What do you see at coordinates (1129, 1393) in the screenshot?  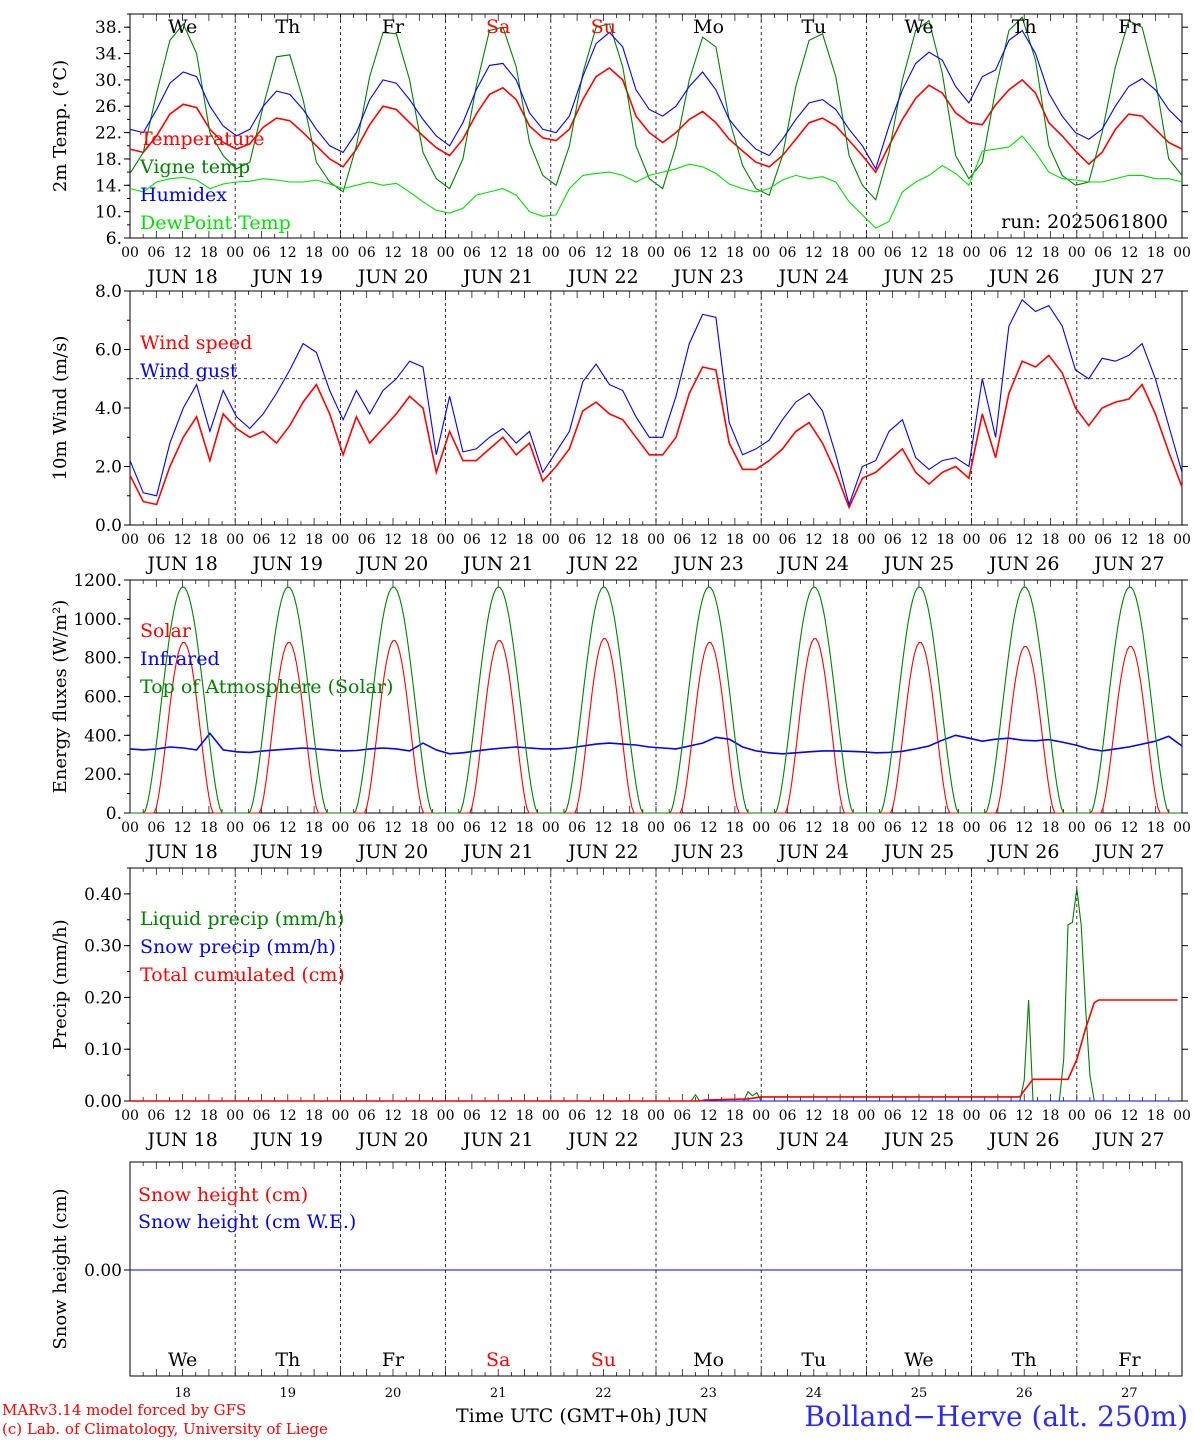 I see `day-number-label: 27` at bounding box center [1129, 1393].